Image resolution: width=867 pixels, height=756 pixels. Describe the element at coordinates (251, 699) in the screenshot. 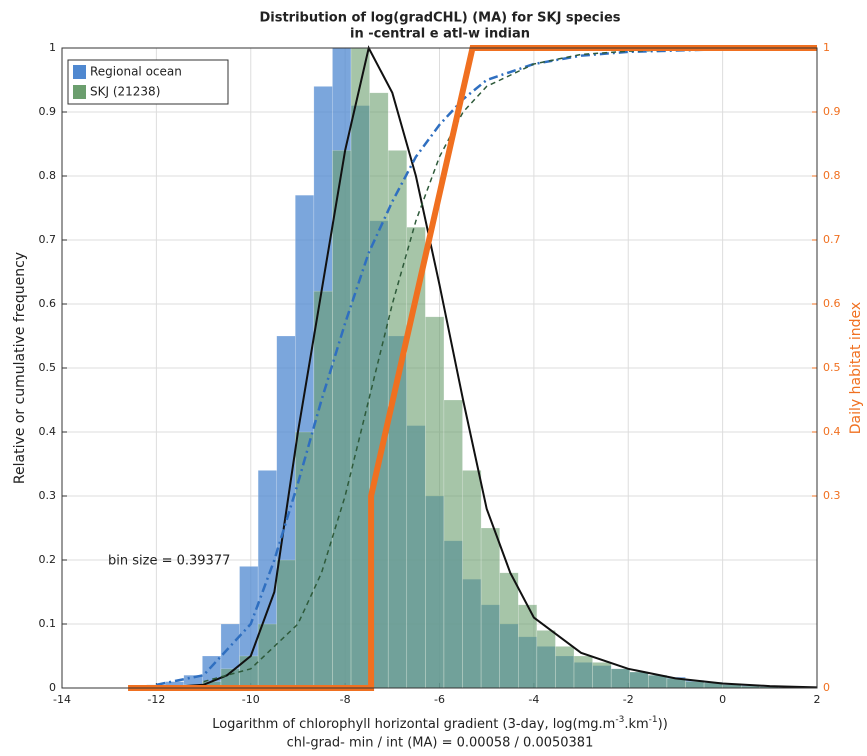

I see `x-tick-label: -10` at that location.